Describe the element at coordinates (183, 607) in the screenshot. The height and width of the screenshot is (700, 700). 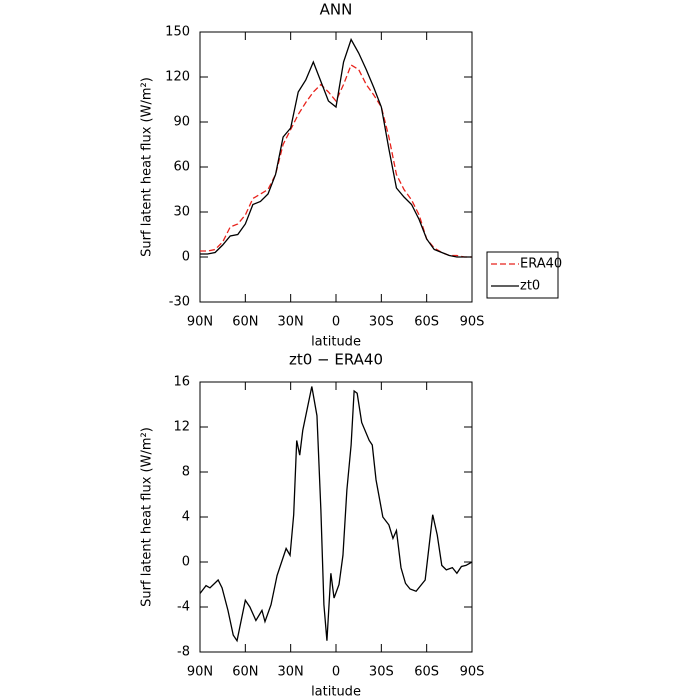
I see `y-tick-label: -4` at that location.